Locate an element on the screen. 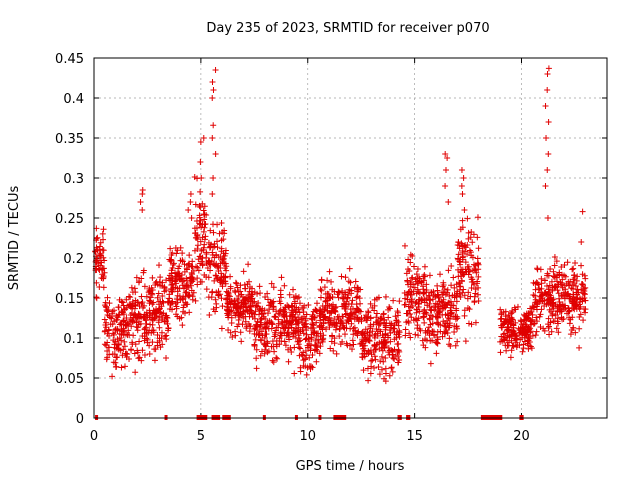  y-tick-label: 0.25 is located at coordinates (69, 219).